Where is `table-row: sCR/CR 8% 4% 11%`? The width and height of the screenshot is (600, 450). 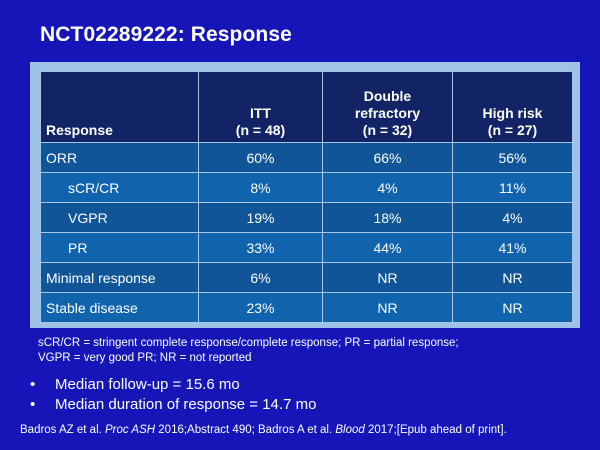 table-row: sCR/CR 8% 4% 11% is located at coordinates (306, 187).